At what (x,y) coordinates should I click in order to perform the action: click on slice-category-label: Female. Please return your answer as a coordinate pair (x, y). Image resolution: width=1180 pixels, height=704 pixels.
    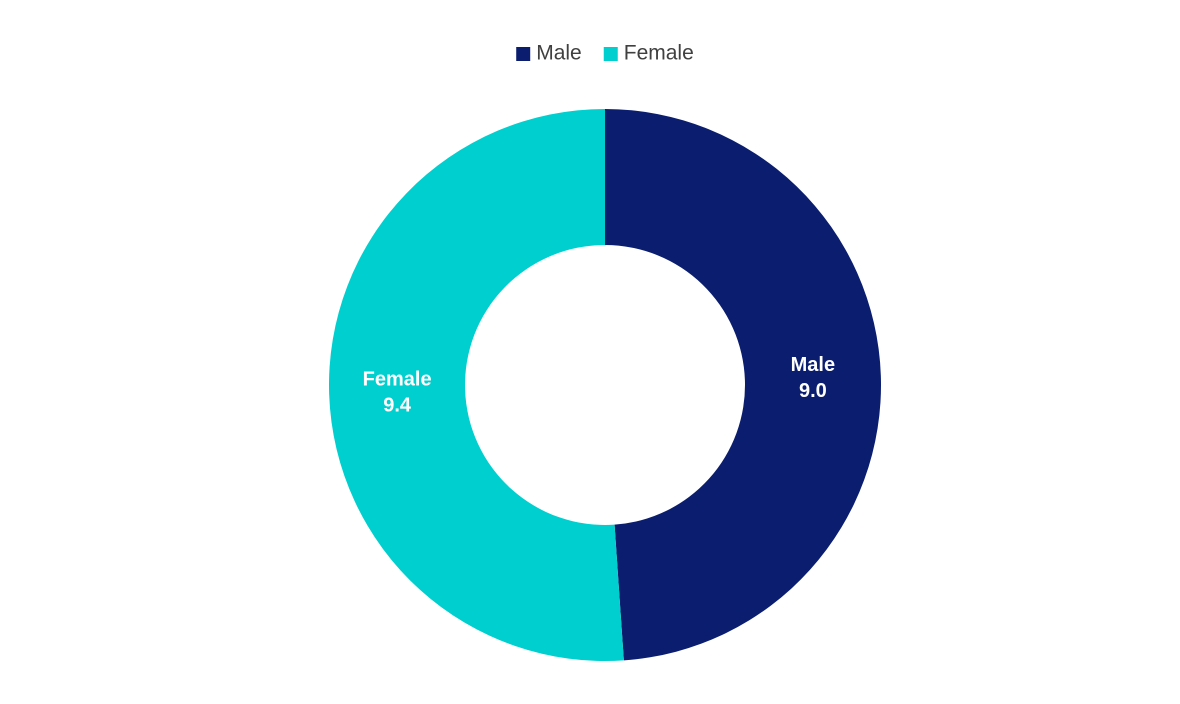
    Looking at the image, I should click on (397, 379).